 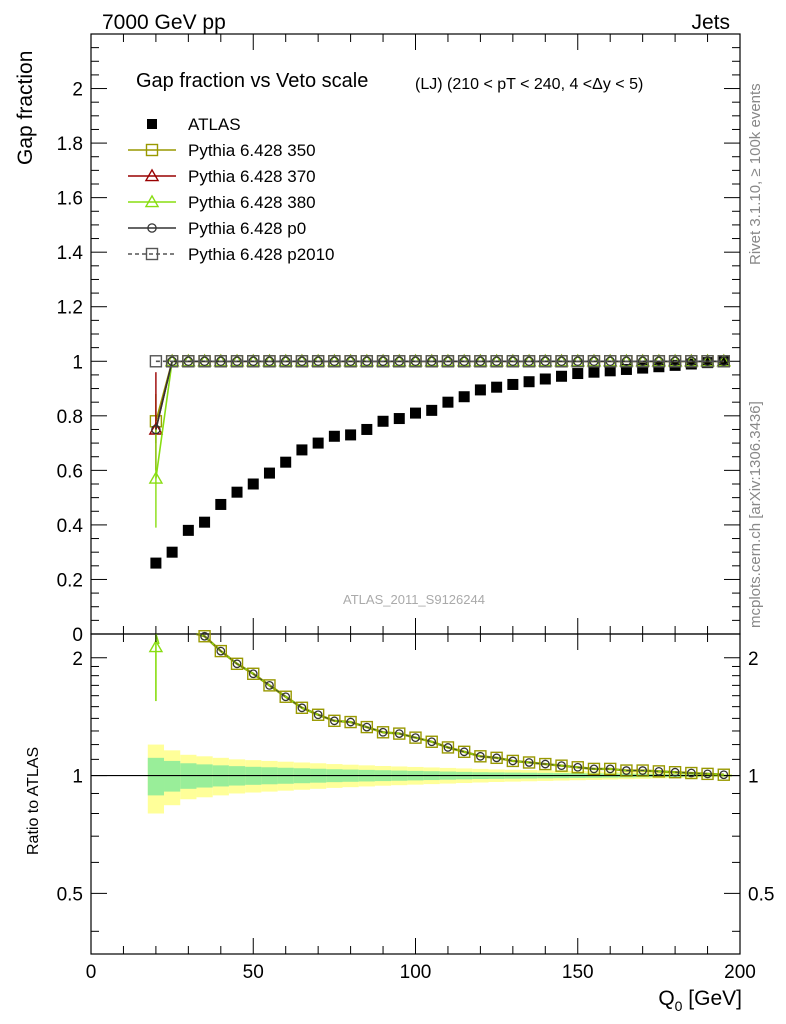 I want to click on series-pythia-6-428-p2010, so click(x=439, y=361).